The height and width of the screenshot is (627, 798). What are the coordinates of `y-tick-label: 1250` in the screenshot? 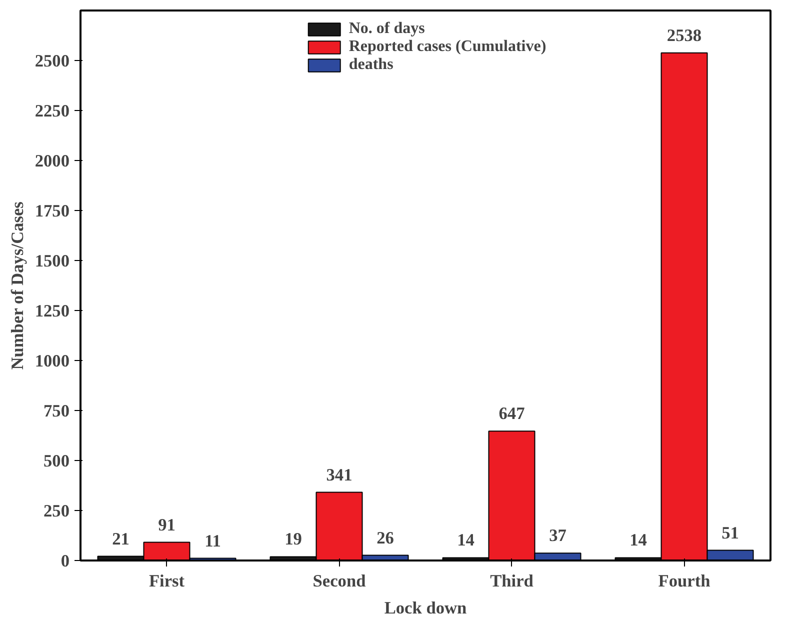 It's located at (52, 311).